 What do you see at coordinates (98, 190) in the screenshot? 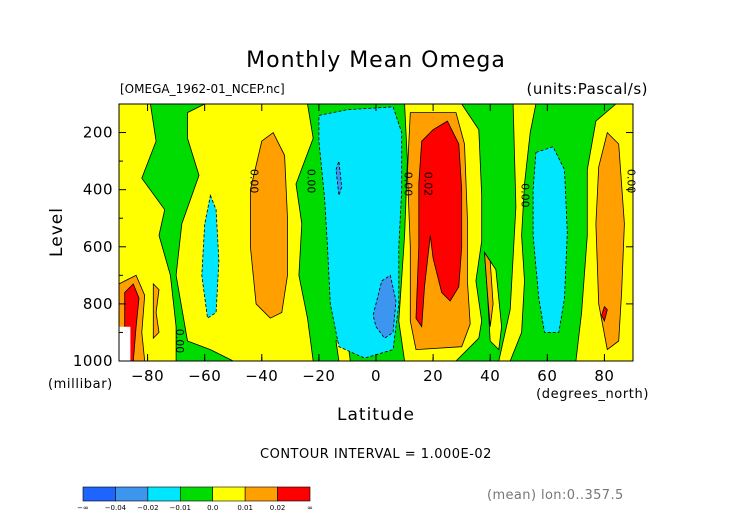
I see `y-tick-label: 400` at bounding box center [98, 190].